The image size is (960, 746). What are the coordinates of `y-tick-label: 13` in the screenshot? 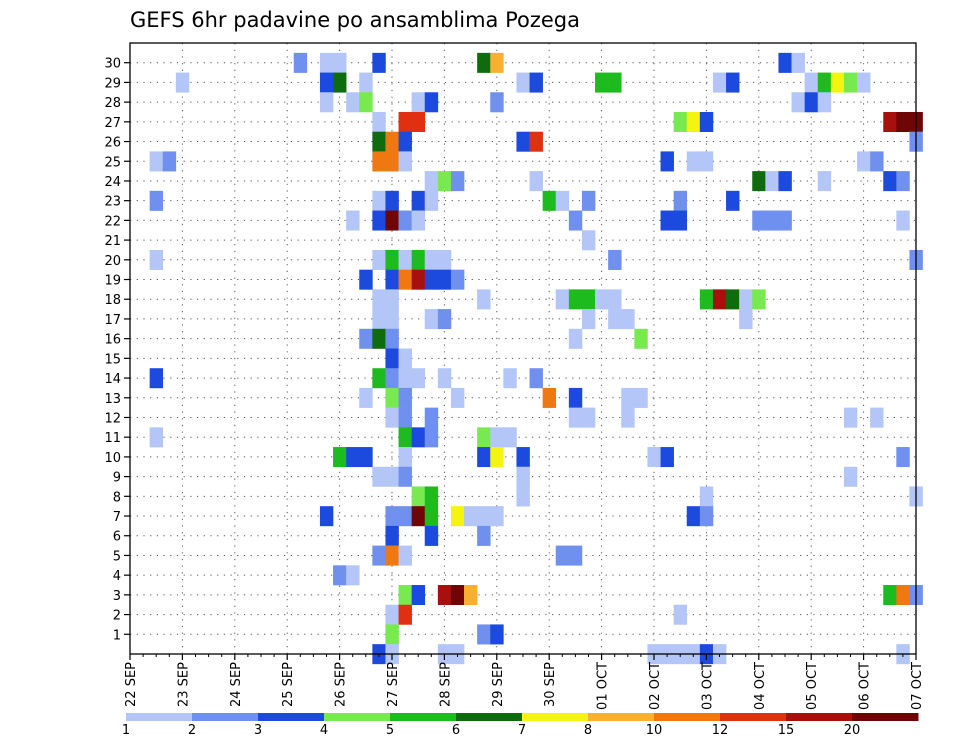 It's located at (112, 399).